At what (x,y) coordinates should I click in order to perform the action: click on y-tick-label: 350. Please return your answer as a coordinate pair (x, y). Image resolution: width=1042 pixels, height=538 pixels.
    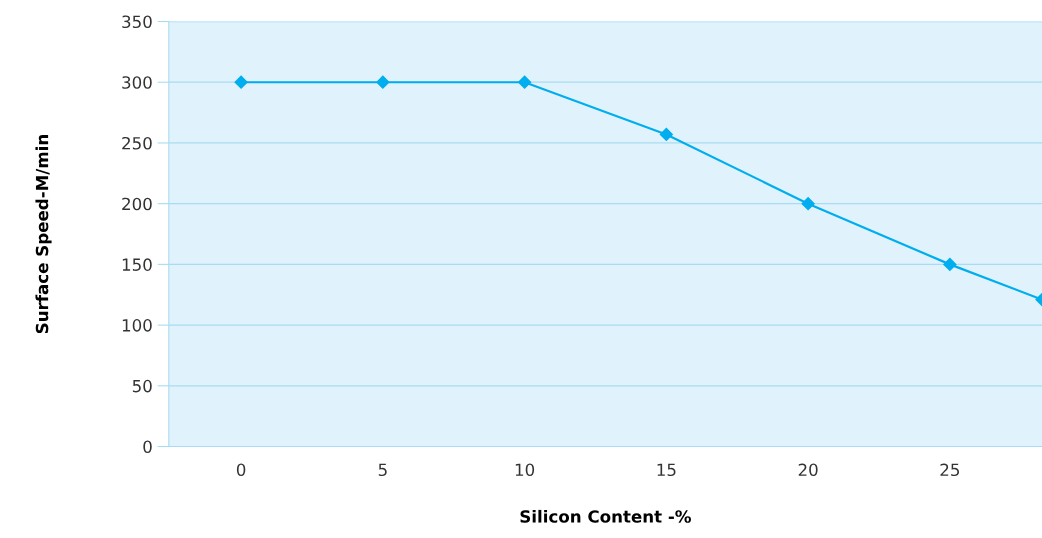
    Looking at the image, I should click on (137, 22).